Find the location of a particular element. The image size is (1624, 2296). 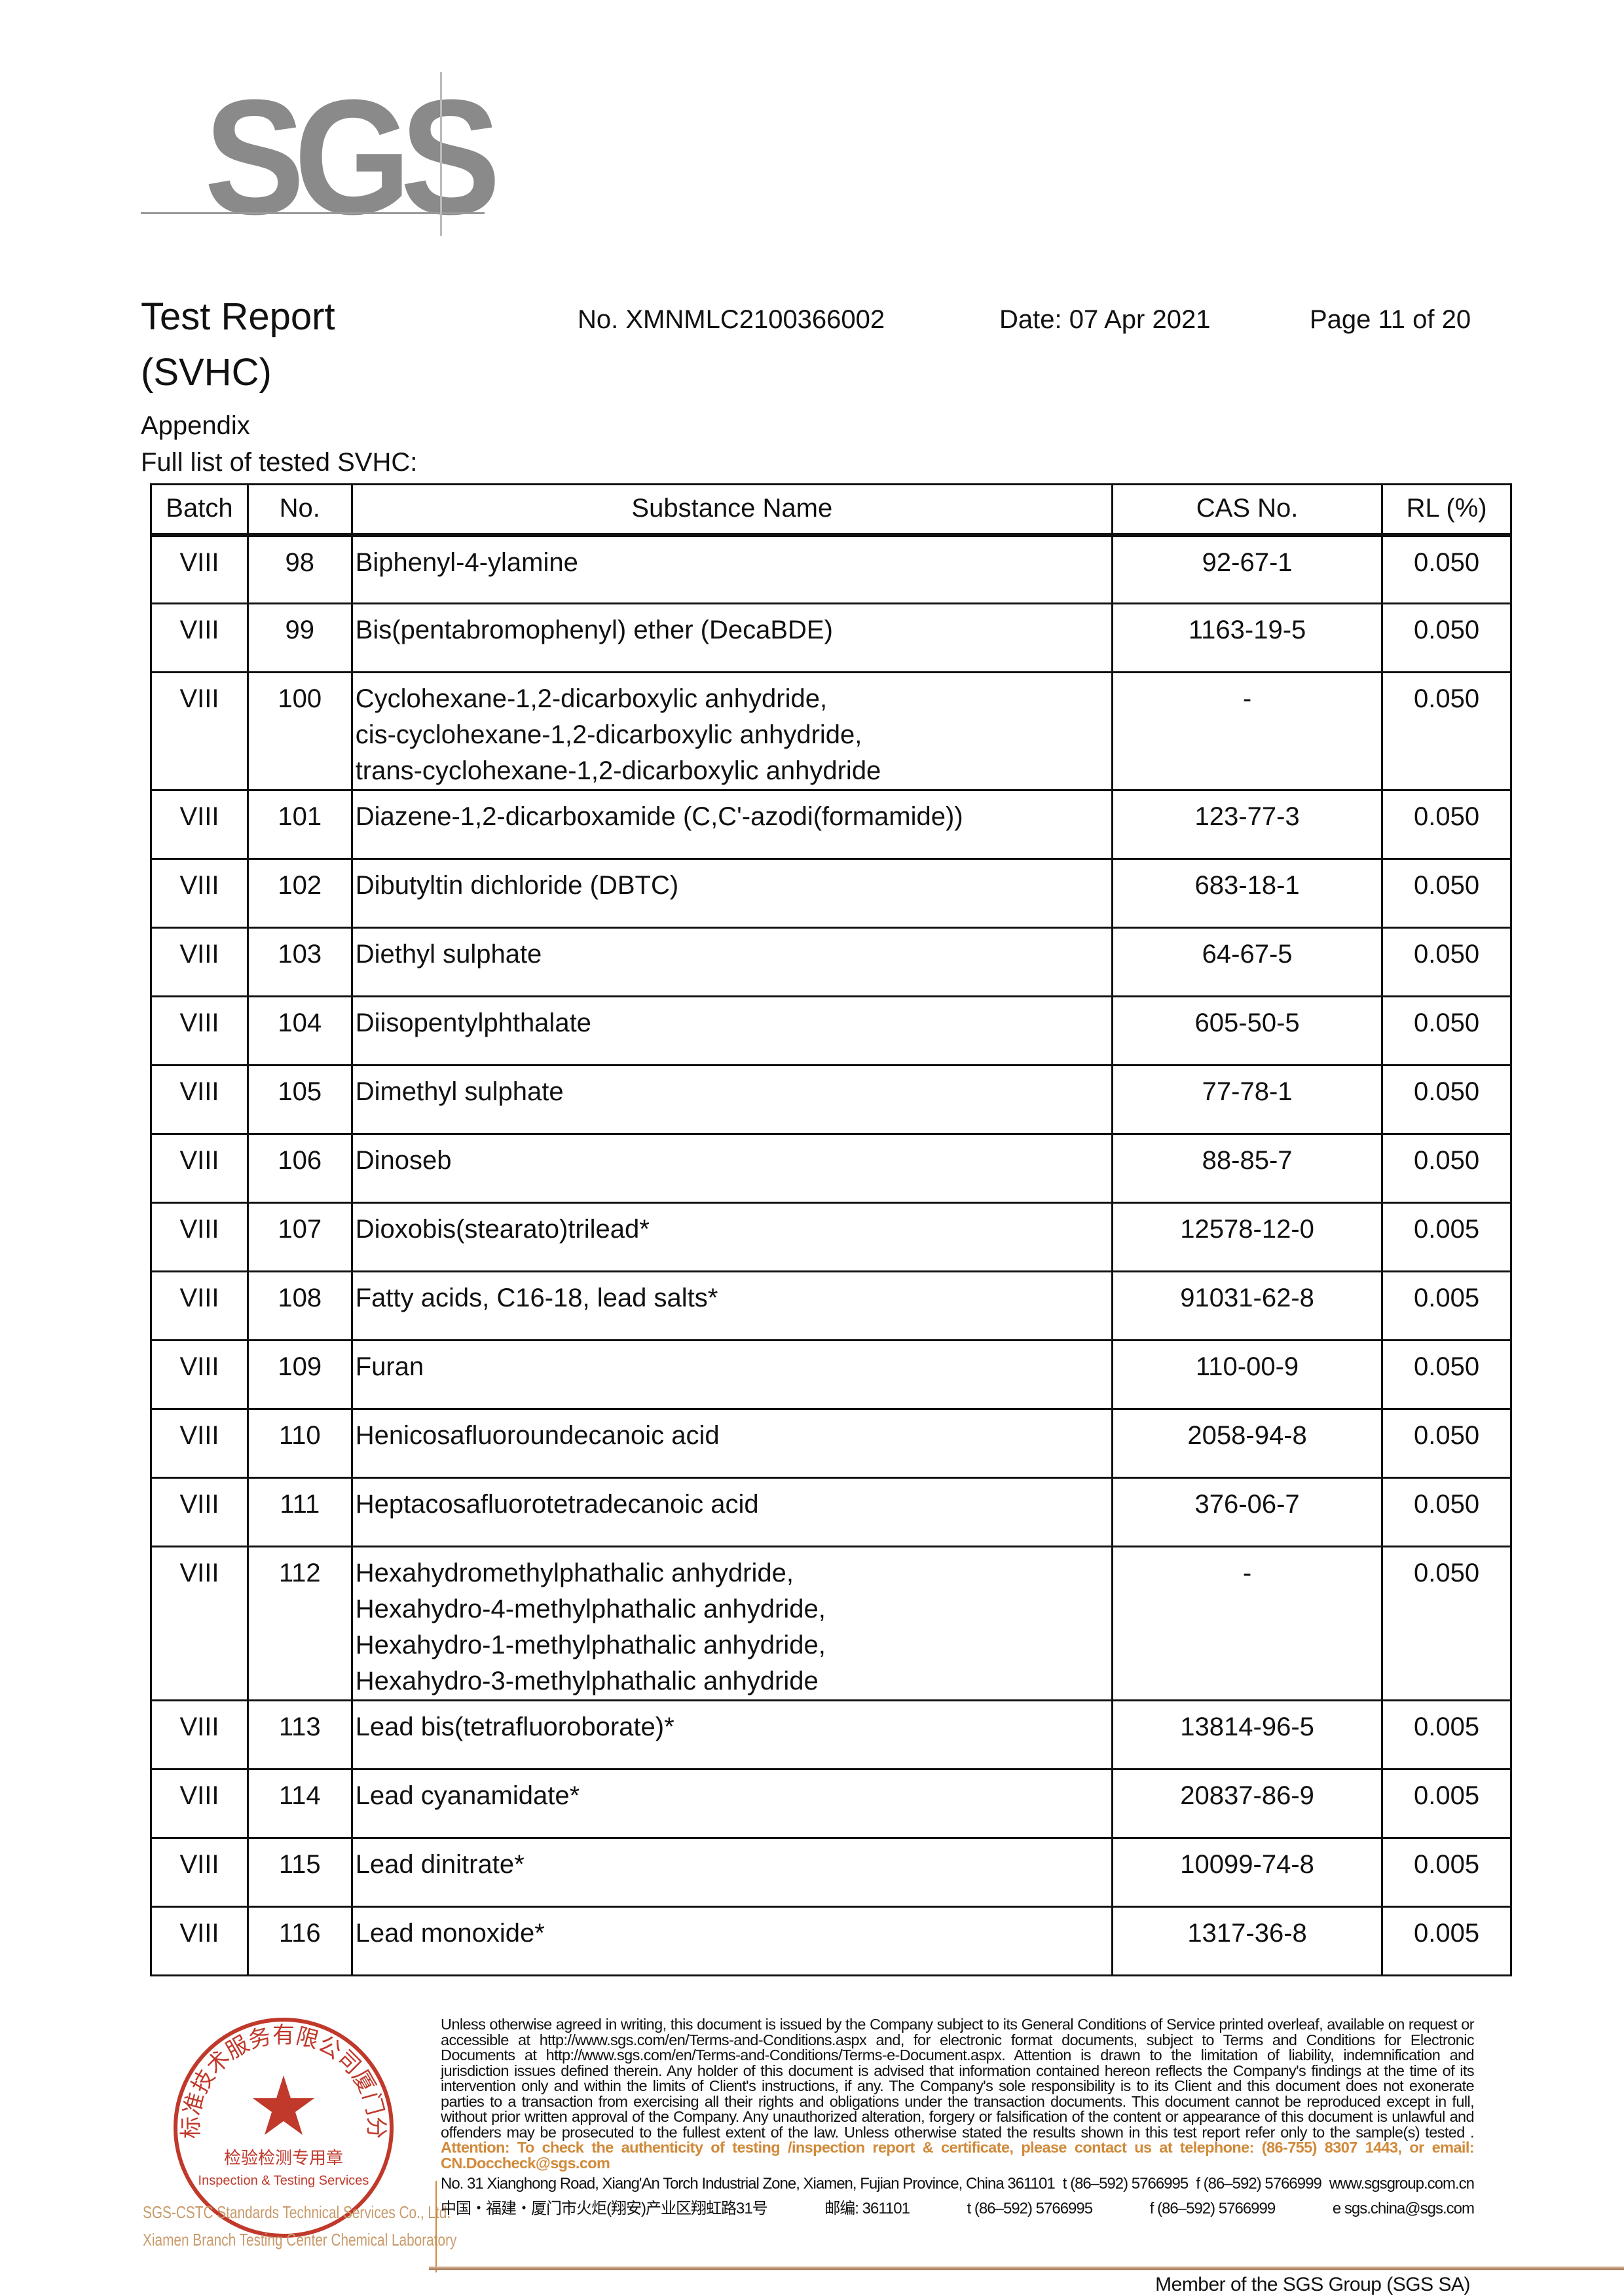

column-header: CAS No. is located at coordinates (1247, 510).